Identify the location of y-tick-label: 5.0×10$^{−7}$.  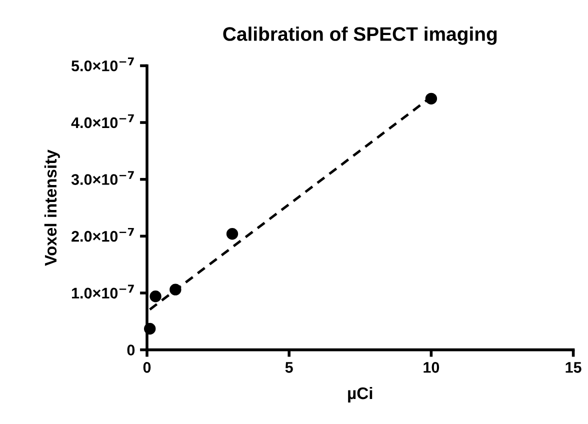
(103, 65).